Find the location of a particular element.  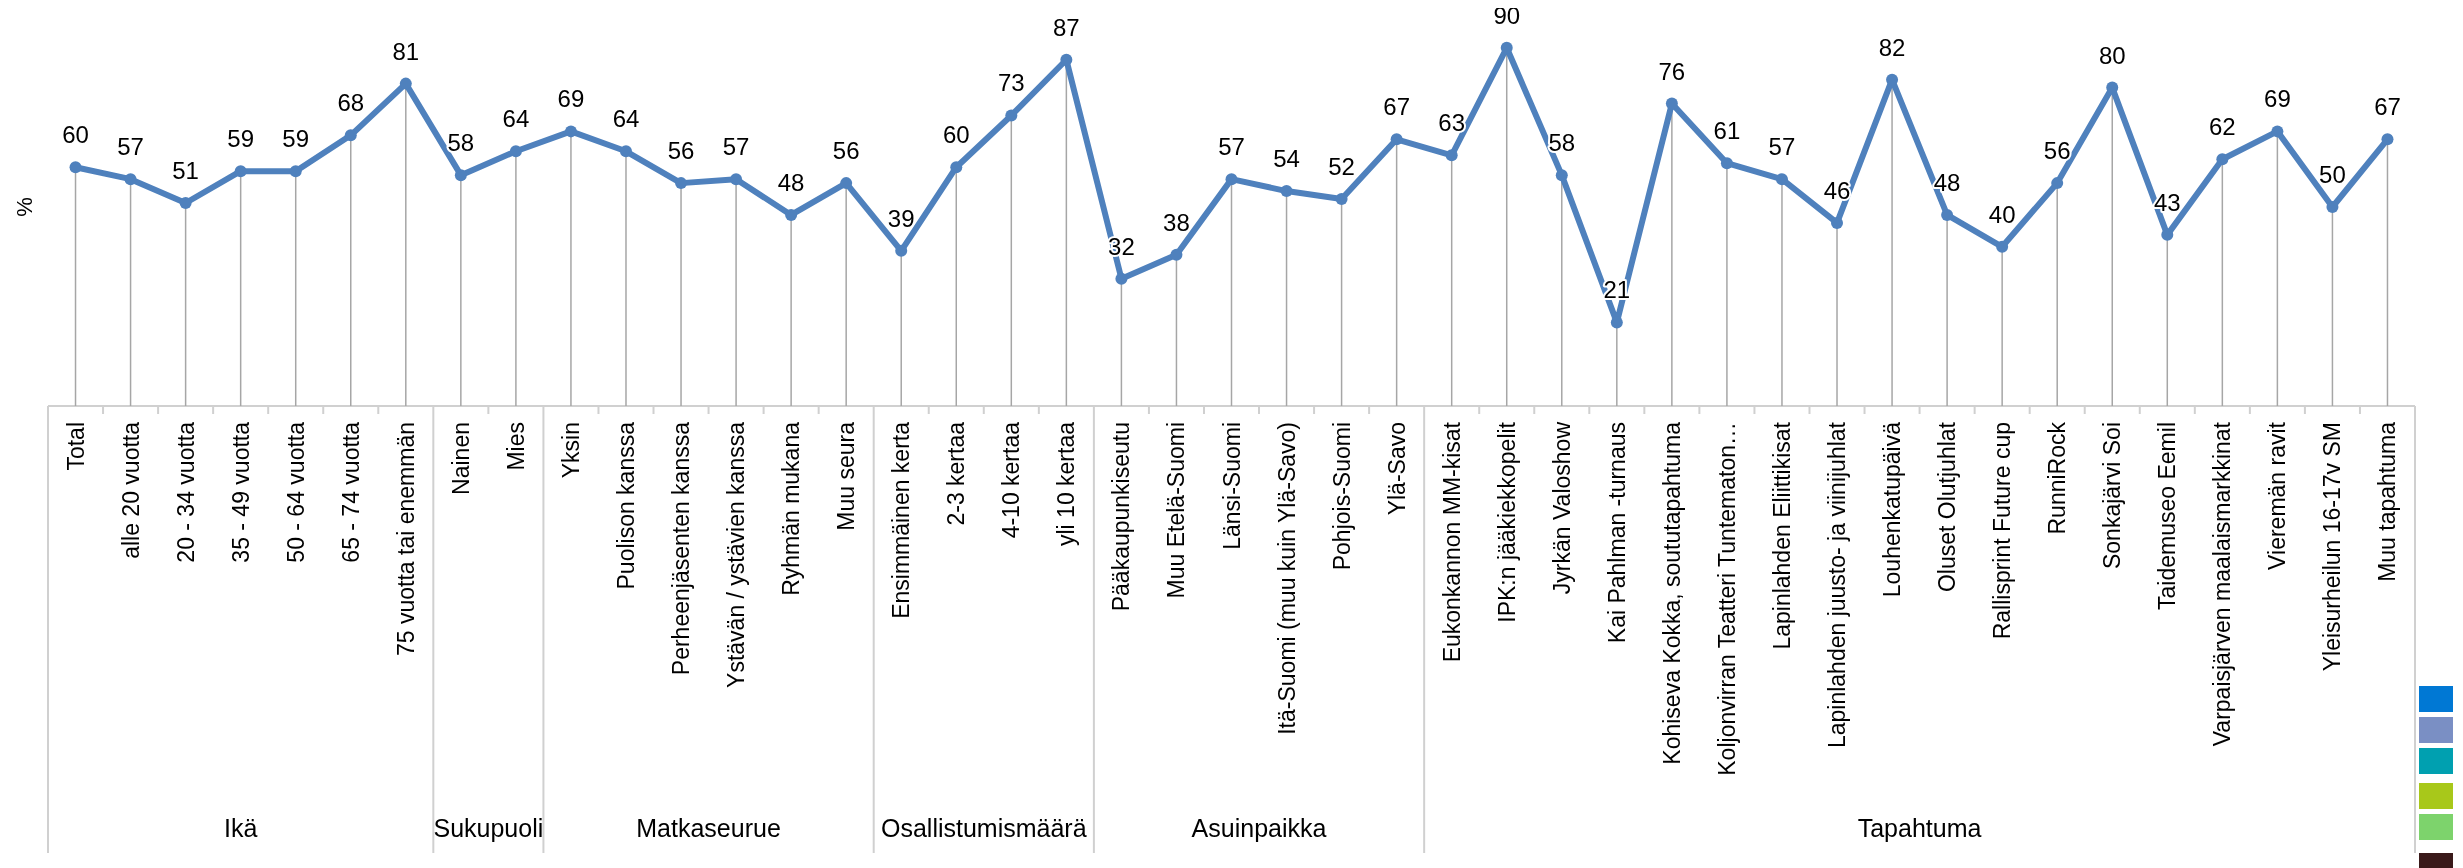

x-tick-label: Mies is located at coordinates (515, 446).